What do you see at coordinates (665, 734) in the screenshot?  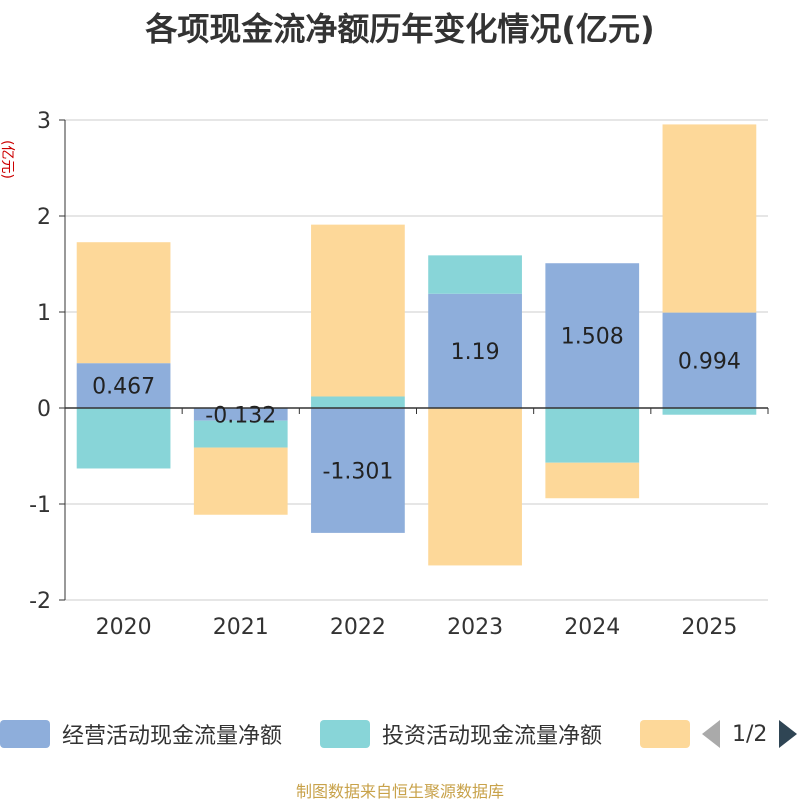 I see `legend-swatch-third` at bounding box center [665, 734].